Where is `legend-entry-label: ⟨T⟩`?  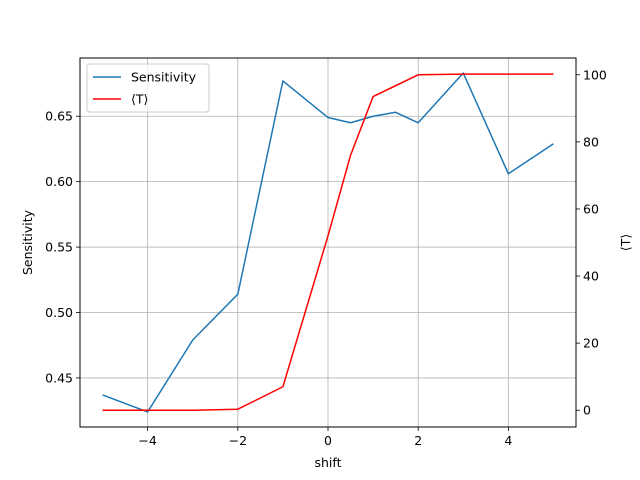 legend-entry-label: ⟨T⟩ is located at coordinates (139, 99).